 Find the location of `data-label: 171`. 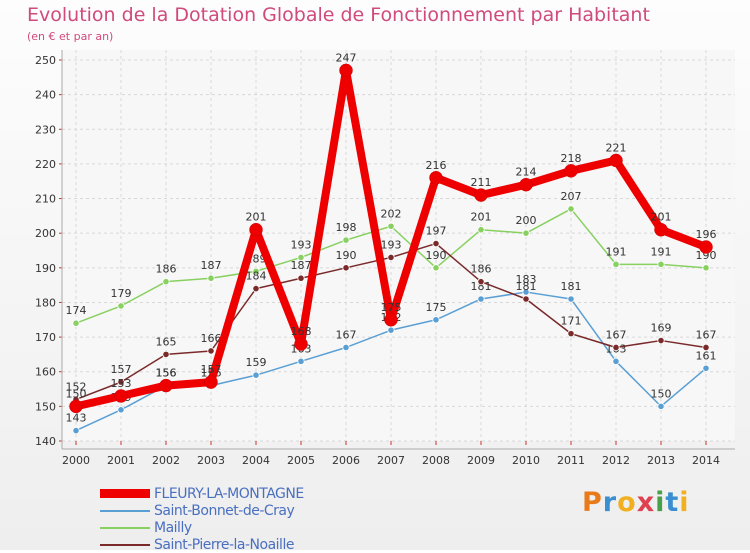

data-label: 171 is located at coordinates (571, 321).